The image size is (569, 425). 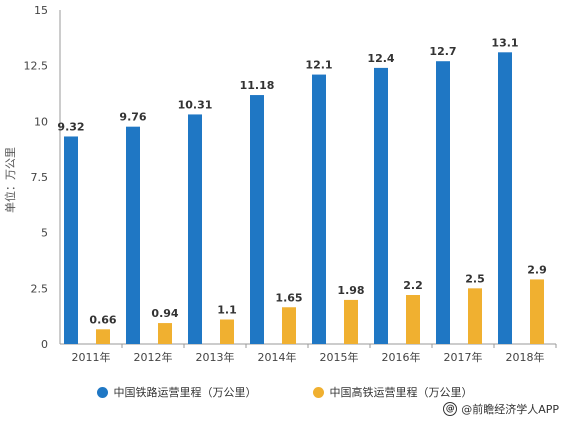 What do you see at coordinates (339, 357) in the screenshot?
I see `x-tick-label: 2015年` at bounding box center [339, 357].